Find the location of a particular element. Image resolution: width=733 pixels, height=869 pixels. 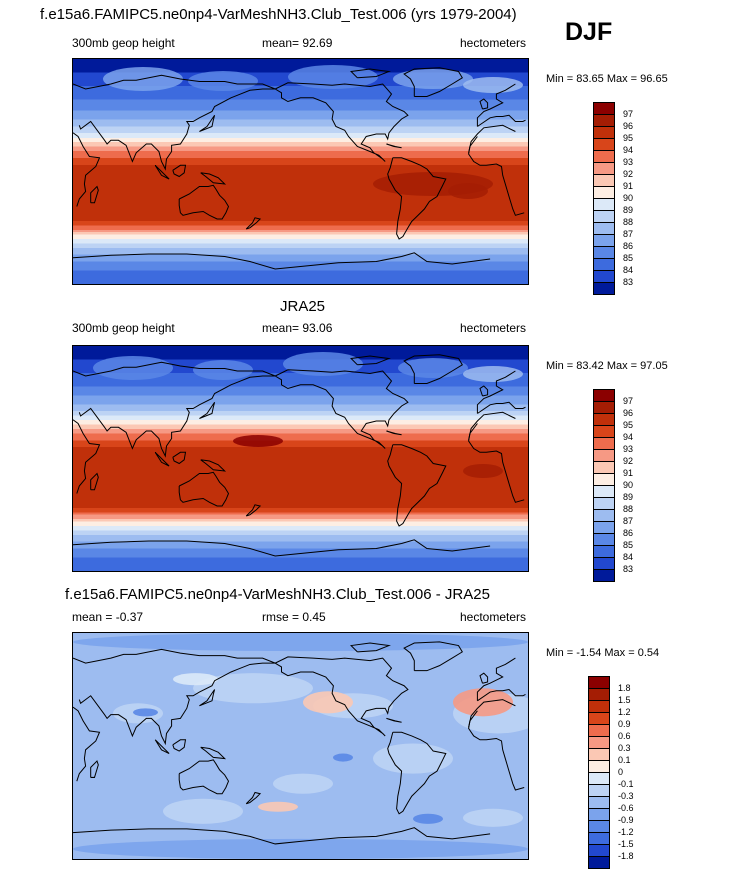

panel3-units-label: hectometers is located at coordinates (493, 617).